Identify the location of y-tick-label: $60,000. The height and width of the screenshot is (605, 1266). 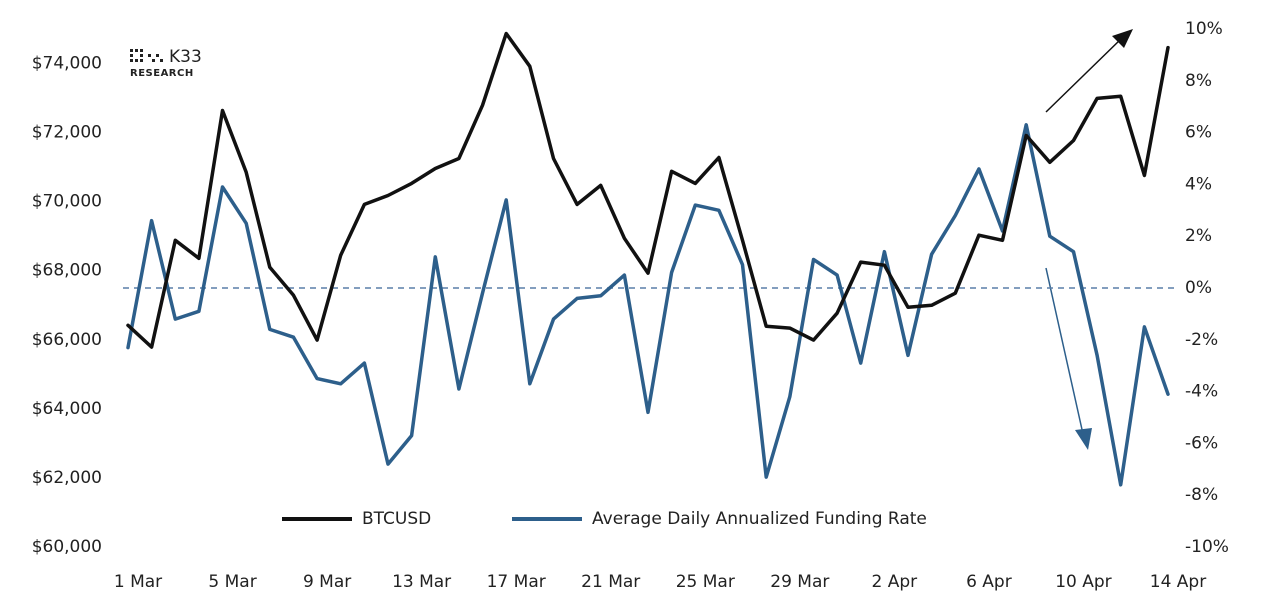
(67, 547).